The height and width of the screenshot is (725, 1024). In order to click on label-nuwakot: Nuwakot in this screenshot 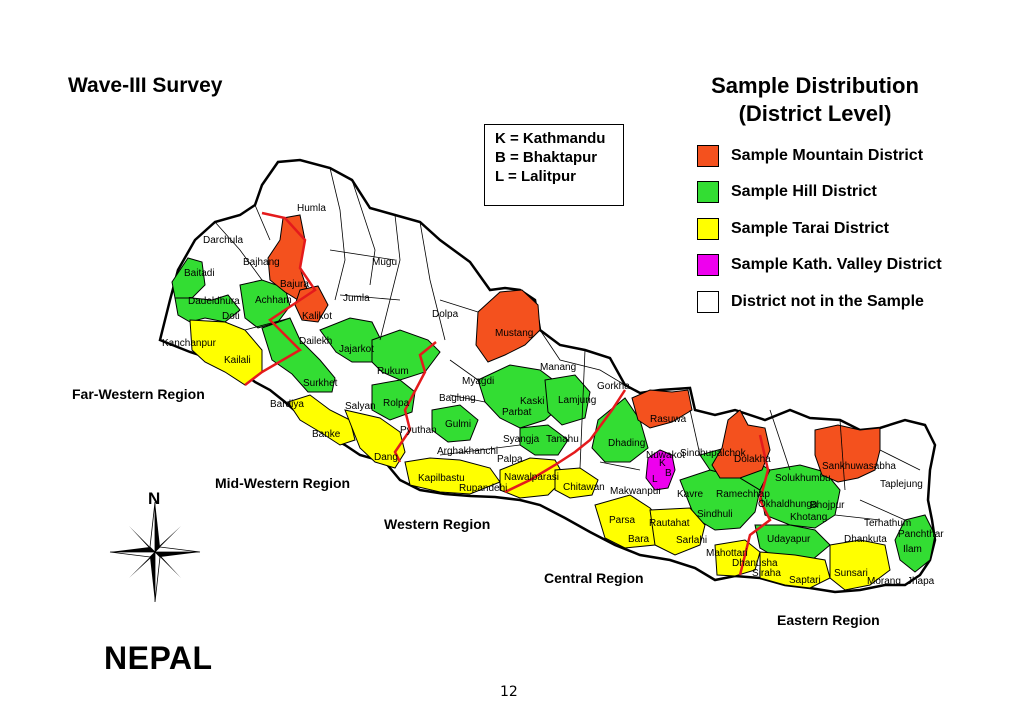, I will do `click(665, 455)`.